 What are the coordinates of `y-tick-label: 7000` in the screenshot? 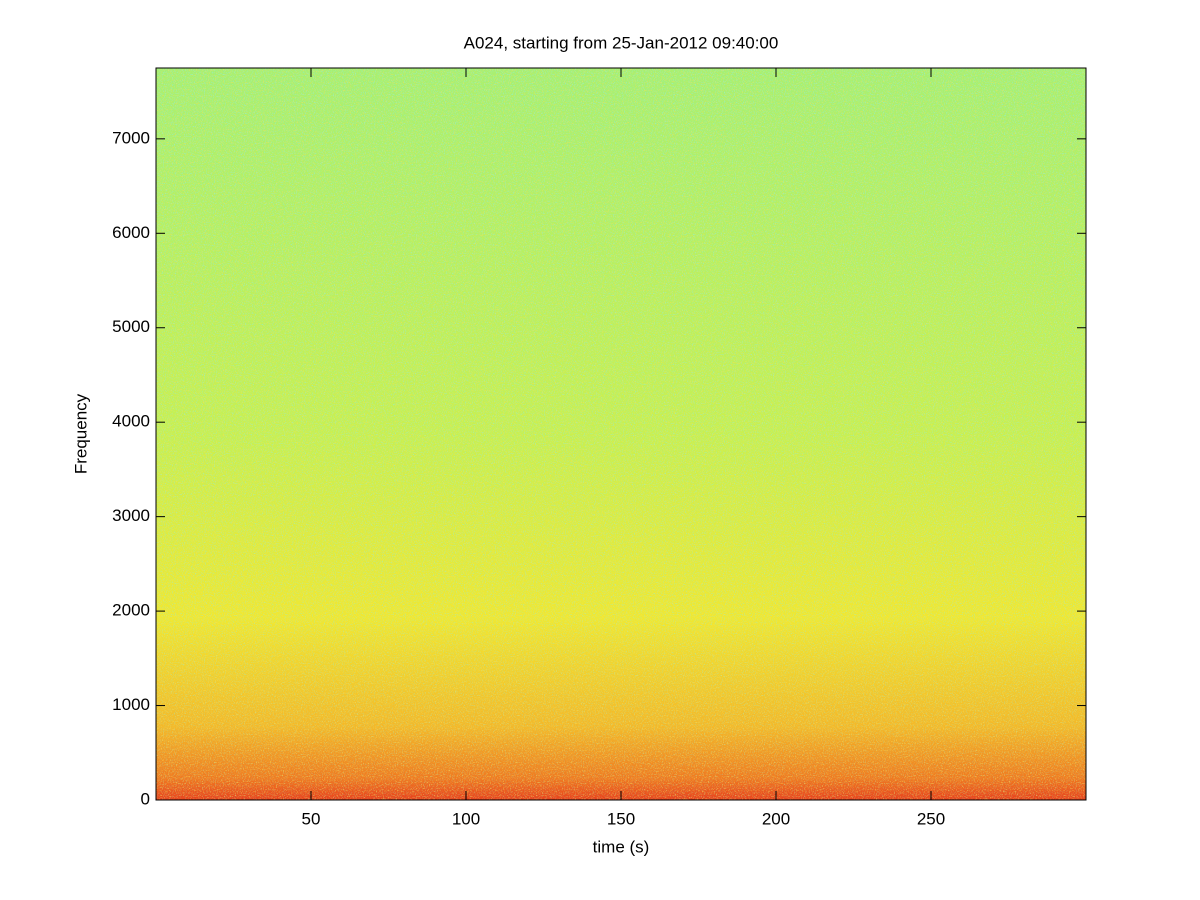 It's located at (131, 137).